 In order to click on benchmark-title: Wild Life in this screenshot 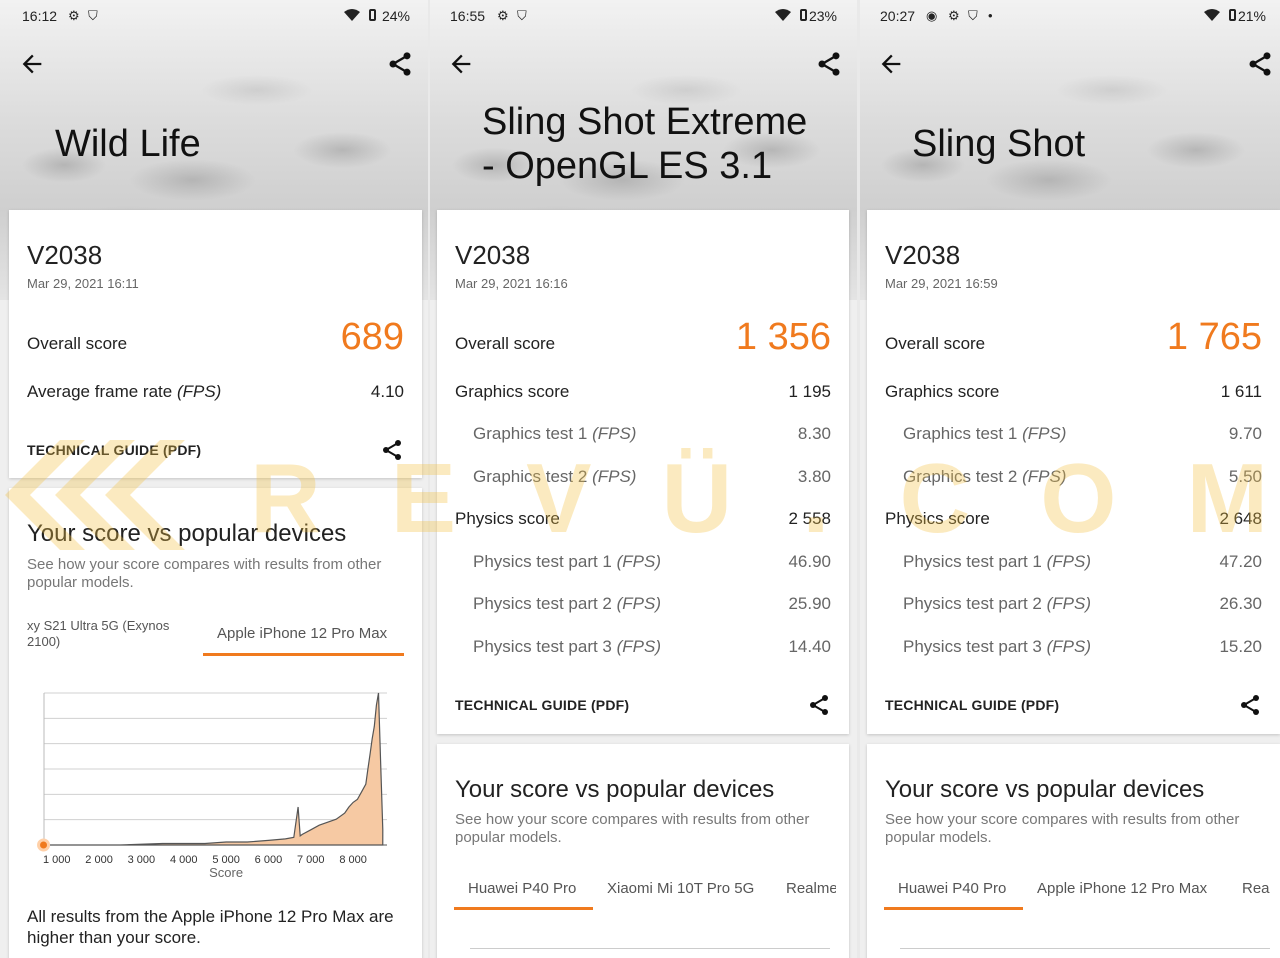, I will do `click(128, 144)`.